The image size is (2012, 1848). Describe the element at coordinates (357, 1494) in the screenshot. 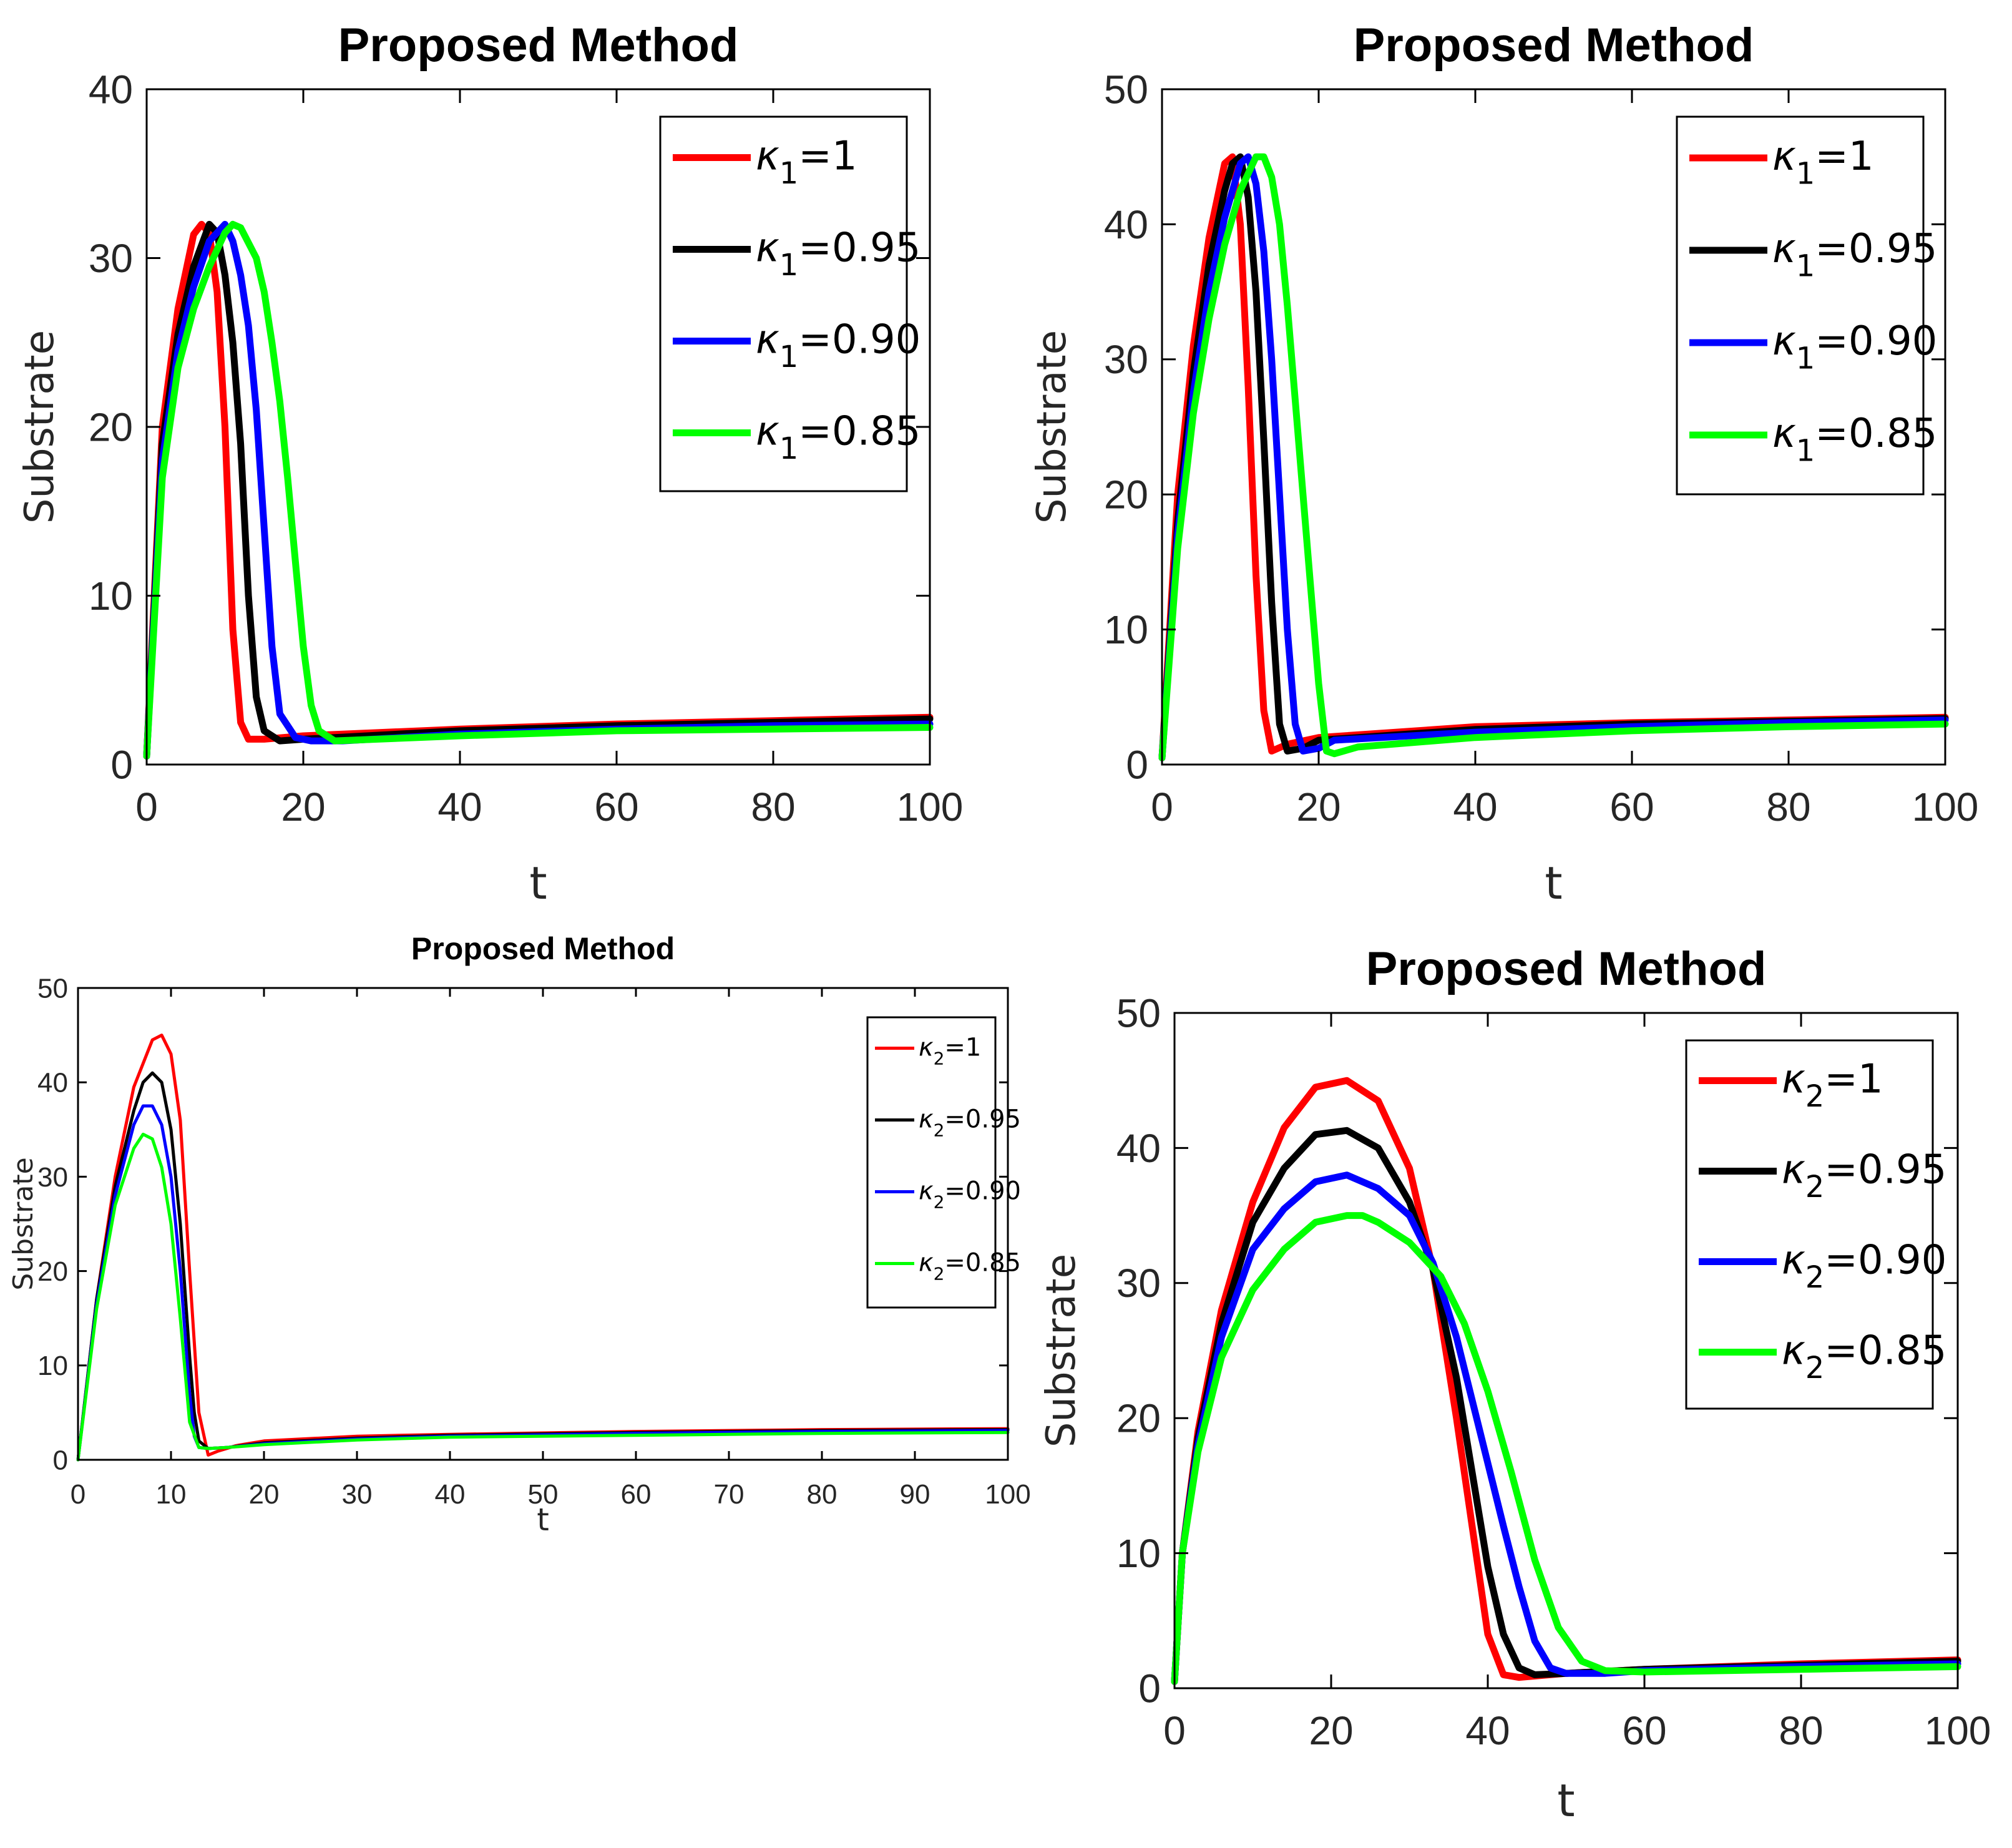

I see `x-tick-label: 30` at that location.